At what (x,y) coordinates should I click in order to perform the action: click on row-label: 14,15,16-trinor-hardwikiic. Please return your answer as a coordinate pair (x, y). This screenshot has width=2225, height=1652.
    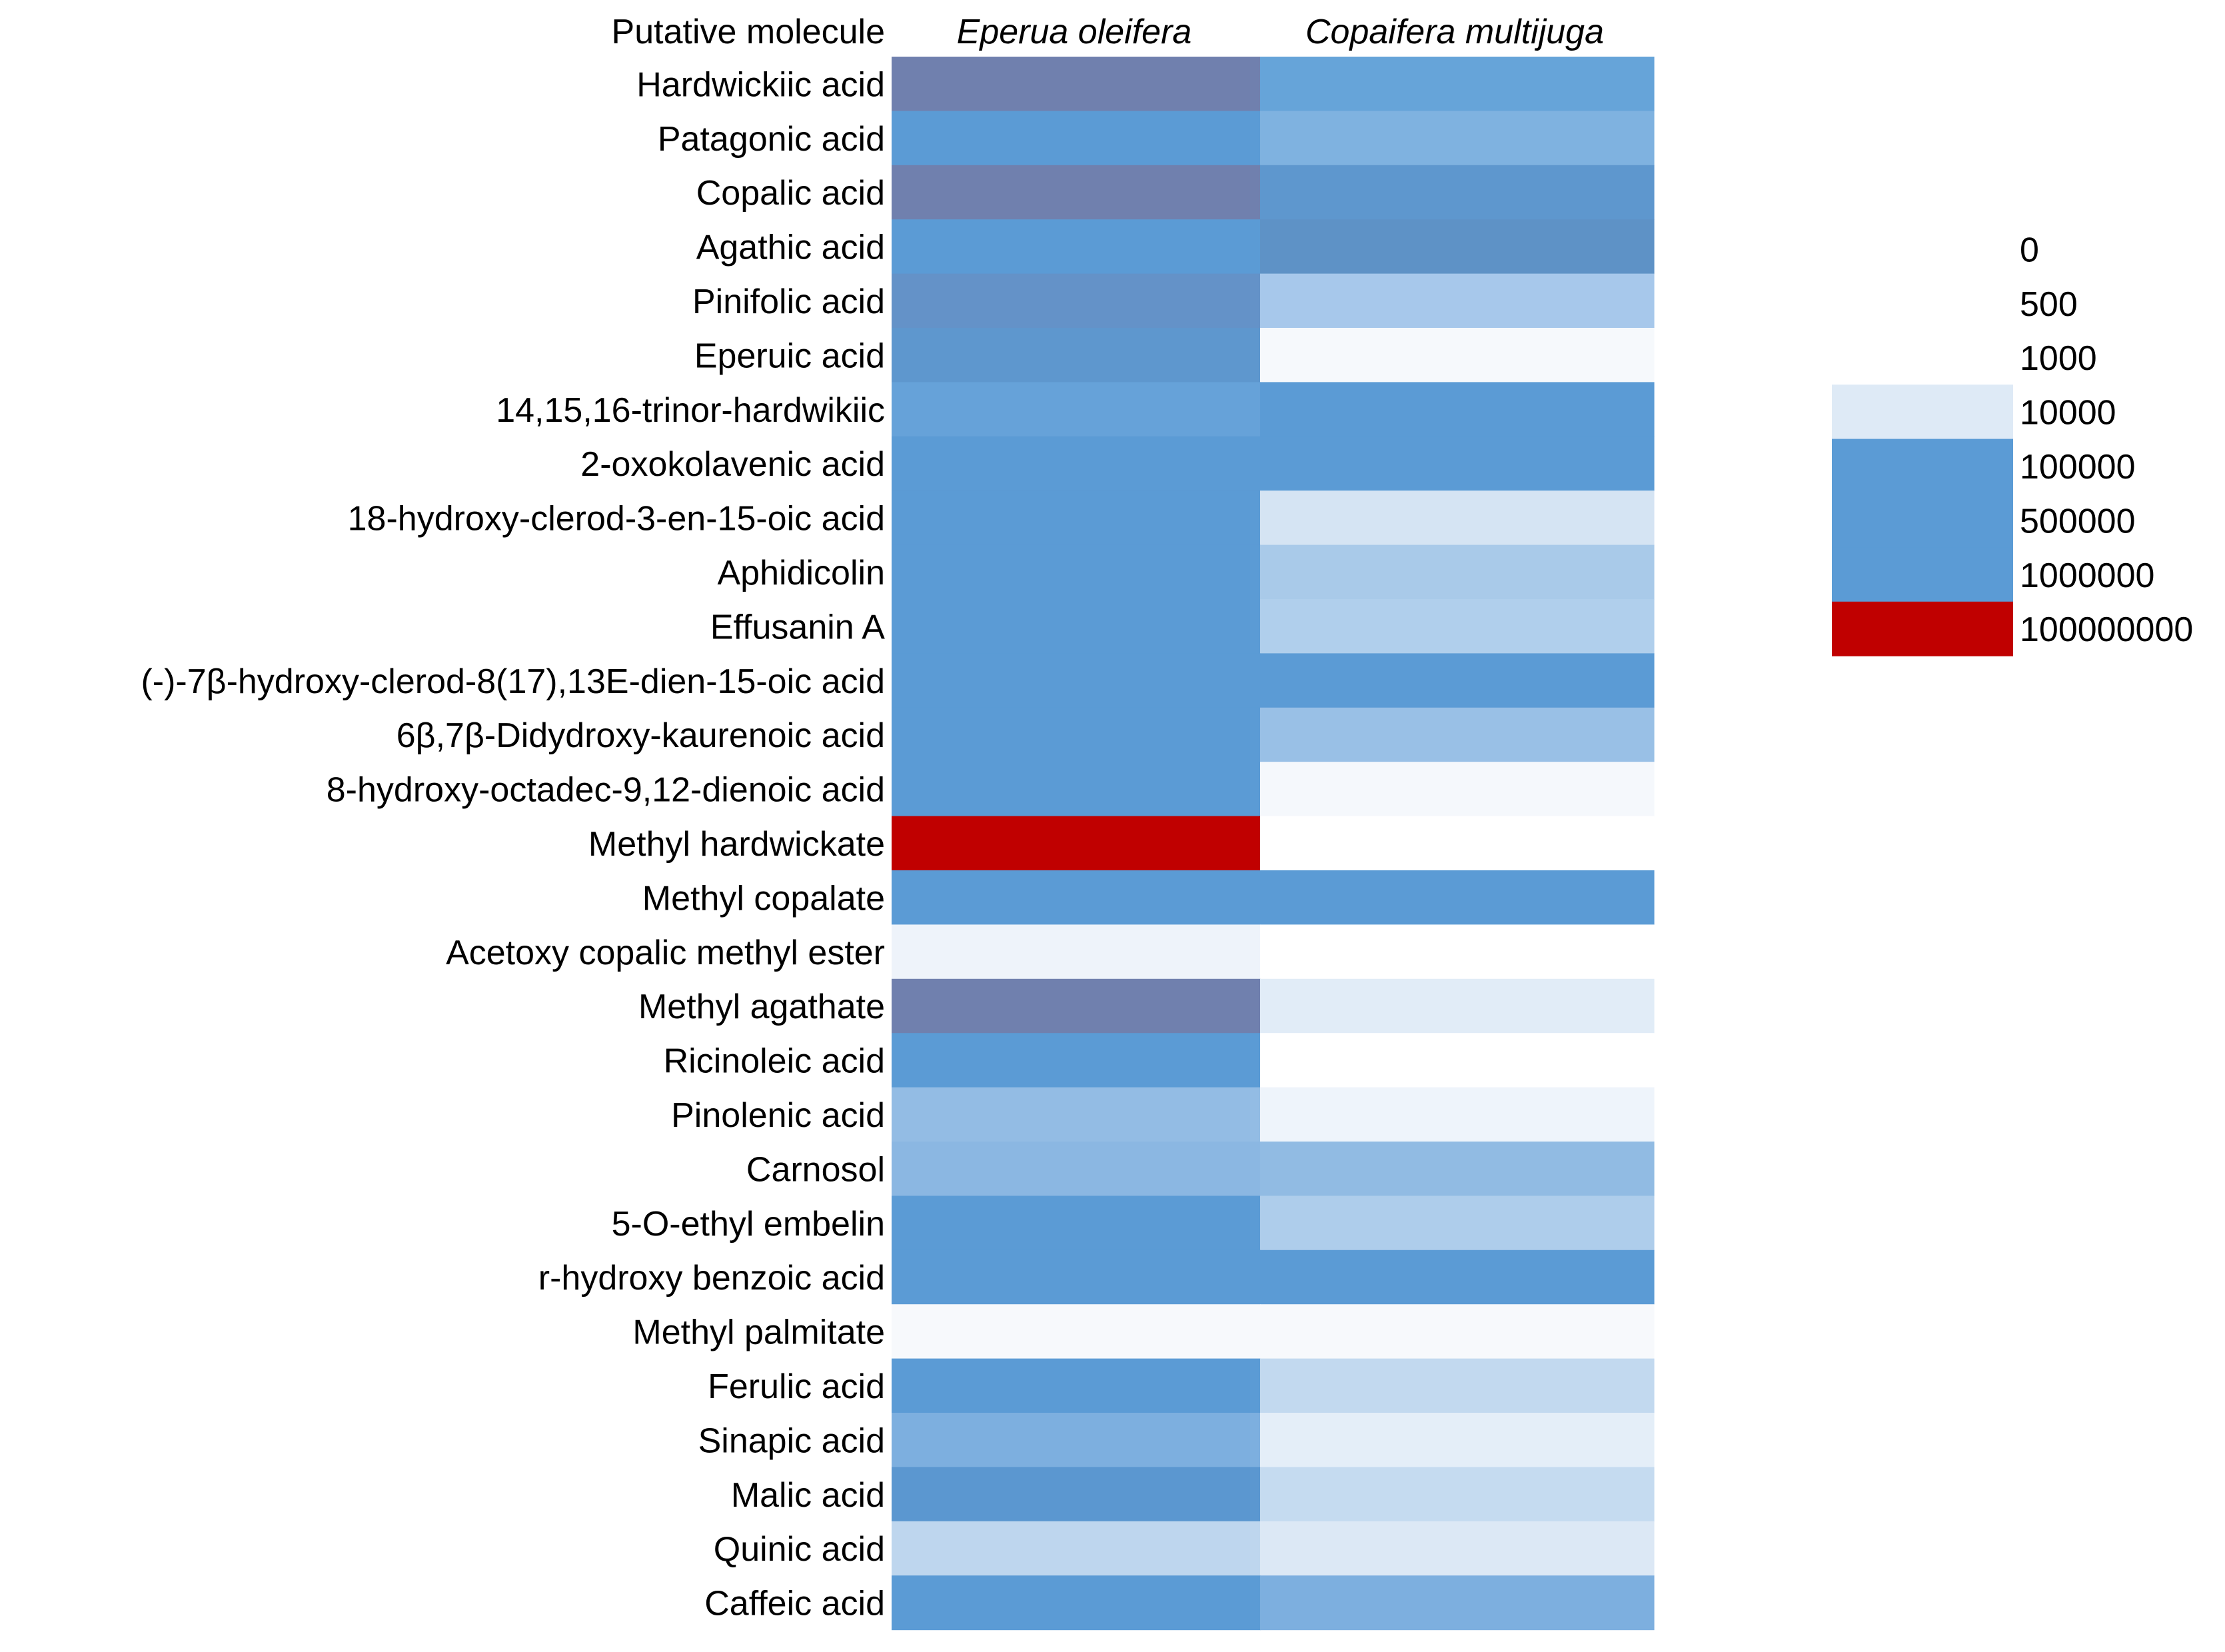
    Looking at the image, I should click on (690, 411).